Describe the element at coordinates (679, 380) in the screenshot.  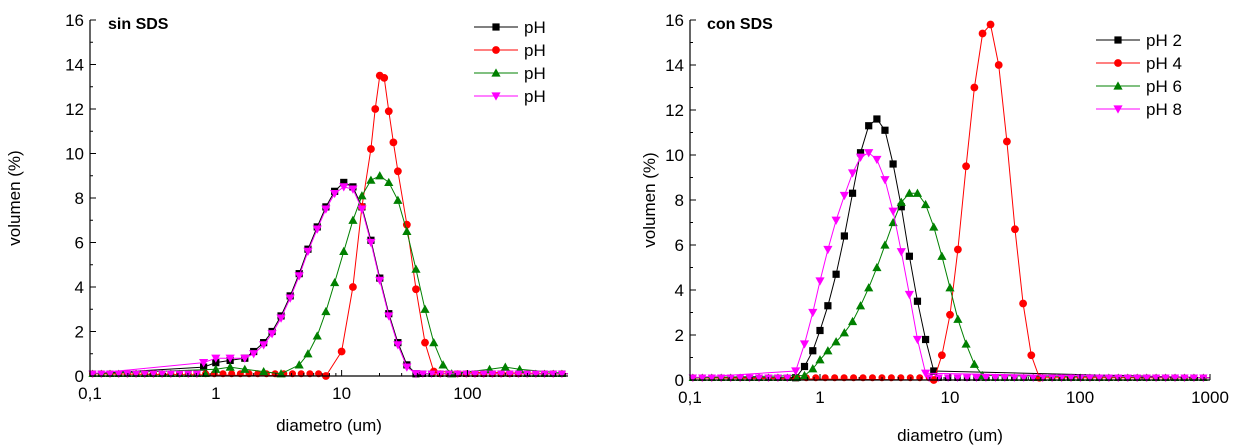
I see `y-tick-label: 0` at that location.